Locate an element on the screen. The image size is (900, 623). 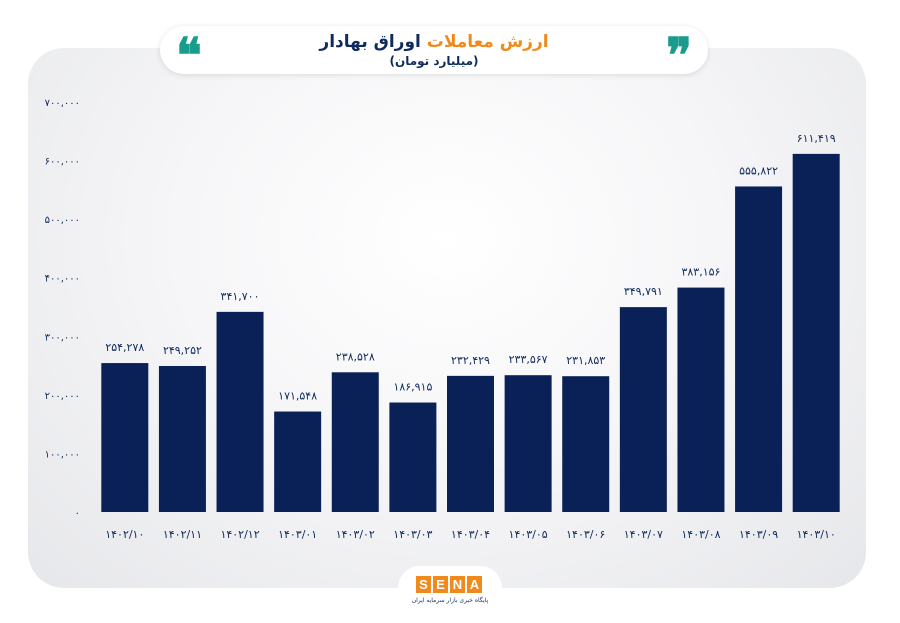
y-tick-label: ۷۰۰,۰۰۰ is located at coordinates (62, 103).